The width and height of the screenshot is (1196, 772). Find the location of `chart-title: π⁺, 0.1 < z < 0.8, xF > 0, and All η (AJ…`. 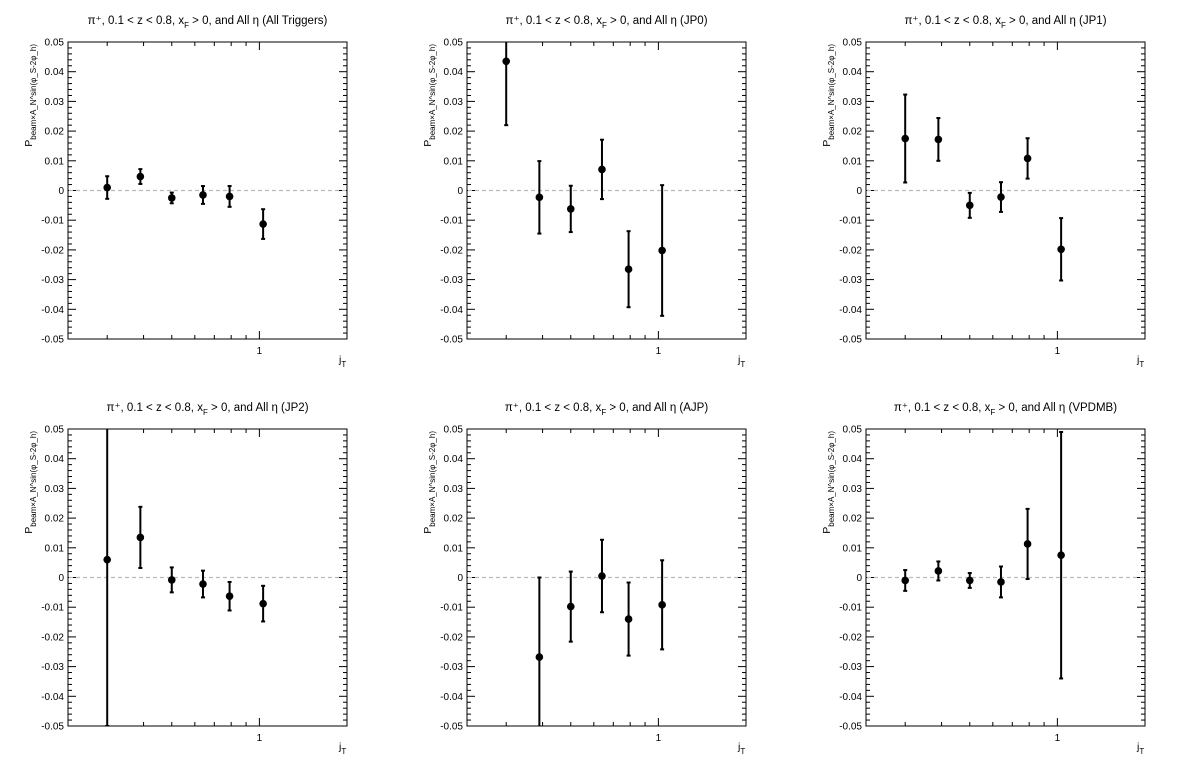

chart-title: π⁺, 0.1 < z < 0.8, xF > 0, and All η (AJ… is located at coordinates (607, 409).